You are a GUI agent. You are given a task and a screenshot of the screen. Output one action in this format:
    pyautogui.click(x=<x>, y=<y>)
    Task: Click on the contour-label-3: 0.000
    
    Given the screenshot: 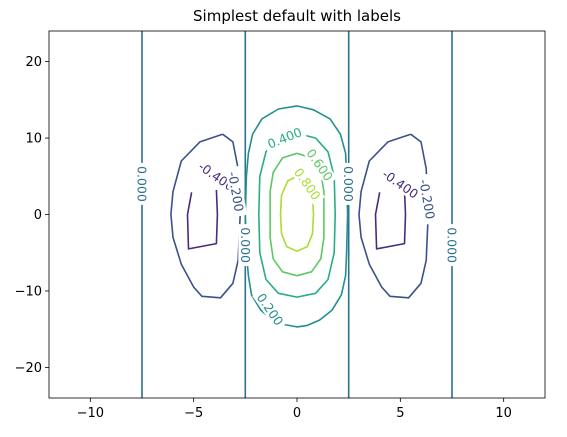 What is the action you would take?
    pyautogui.click(x=452, y=245)
    